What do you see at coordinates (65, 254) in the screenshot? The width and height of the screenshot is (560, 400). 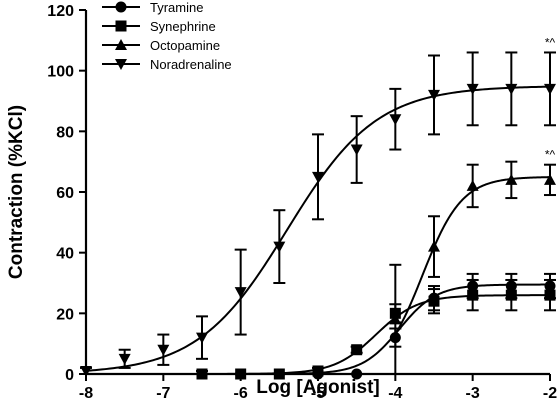 I see `y-tick-label: 40` at bounding box center [65, 254].